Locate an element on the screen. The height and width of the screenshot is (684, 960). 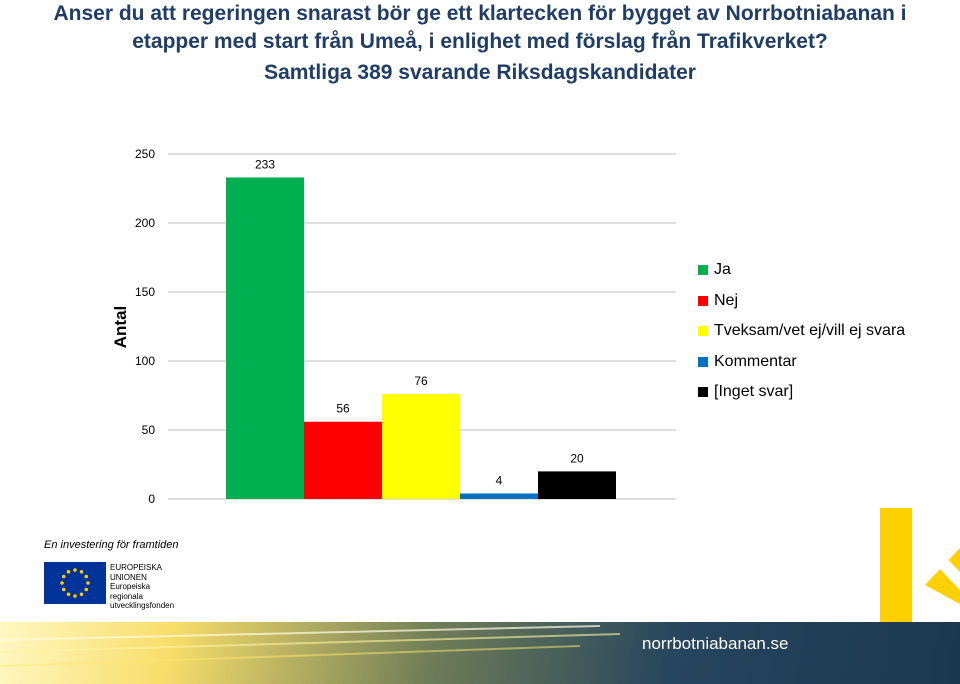
eu-line-4: regionala is located at coordinates (126, 596).